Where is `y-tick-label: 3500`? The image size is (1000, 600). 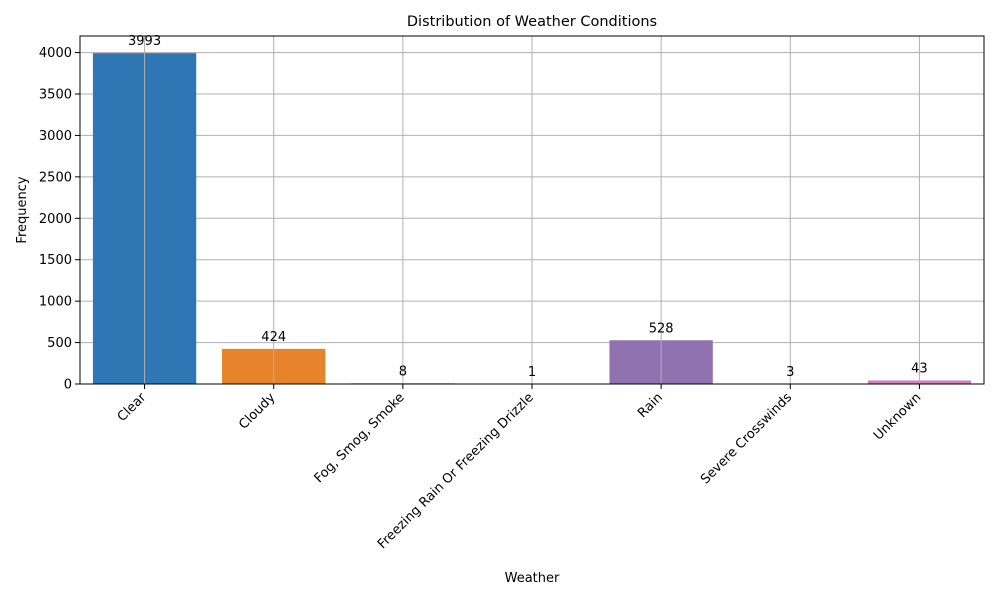
y-tick-label: 3500 is located at coordinates (55, 95).